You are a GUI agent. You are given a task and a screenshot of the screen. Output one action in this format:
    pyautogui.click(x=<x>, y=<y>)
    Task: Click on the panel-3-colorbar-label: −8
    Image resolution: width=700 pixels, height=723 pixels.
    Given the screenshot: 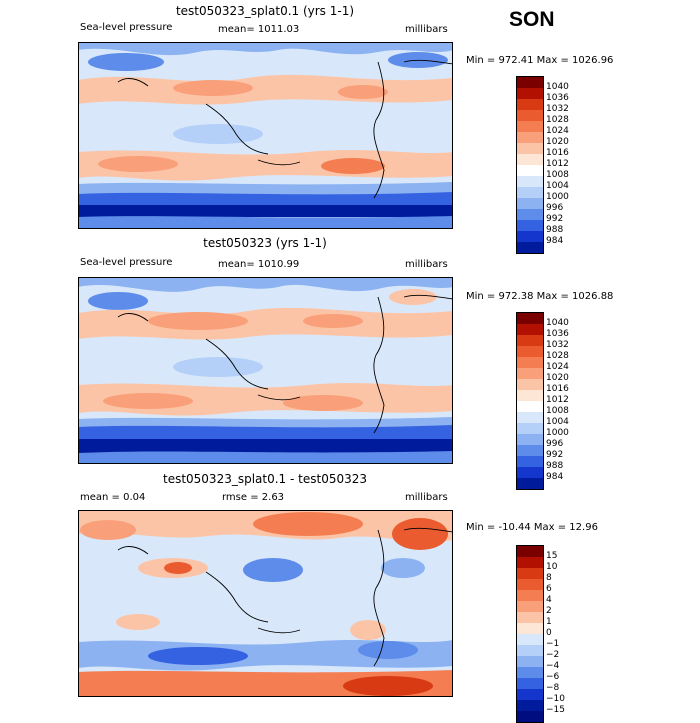 What is the action you would take?
    pyautogui.click(x=553, y=688)
    